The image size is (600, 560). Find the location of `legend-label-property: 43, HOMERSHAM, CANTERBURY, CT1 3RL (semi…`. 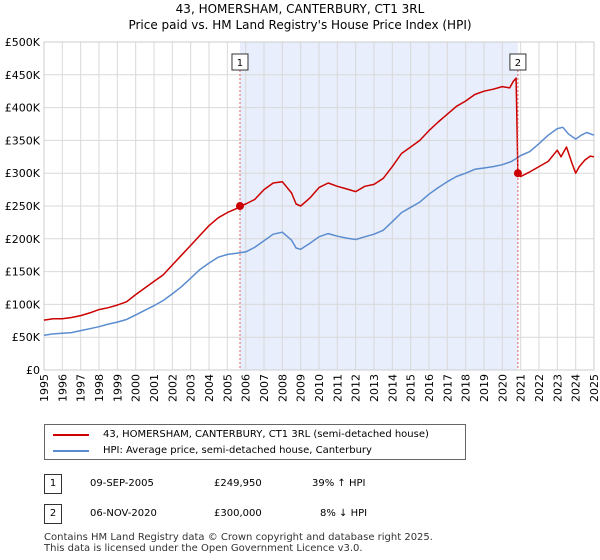

legend-label-property: 43, HOMERSHAM, CANTERBURY, CT1 3RL (semi… is located at coordinates (266, 434).